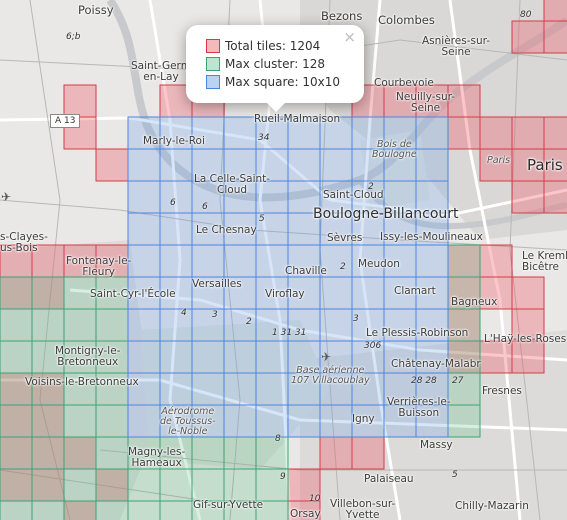 The image size is (567, 520). Describe the element at coordinates (265, 64) in the screenshot. I see `legend-row-max-cluster: Max cluster: 128` at that location.